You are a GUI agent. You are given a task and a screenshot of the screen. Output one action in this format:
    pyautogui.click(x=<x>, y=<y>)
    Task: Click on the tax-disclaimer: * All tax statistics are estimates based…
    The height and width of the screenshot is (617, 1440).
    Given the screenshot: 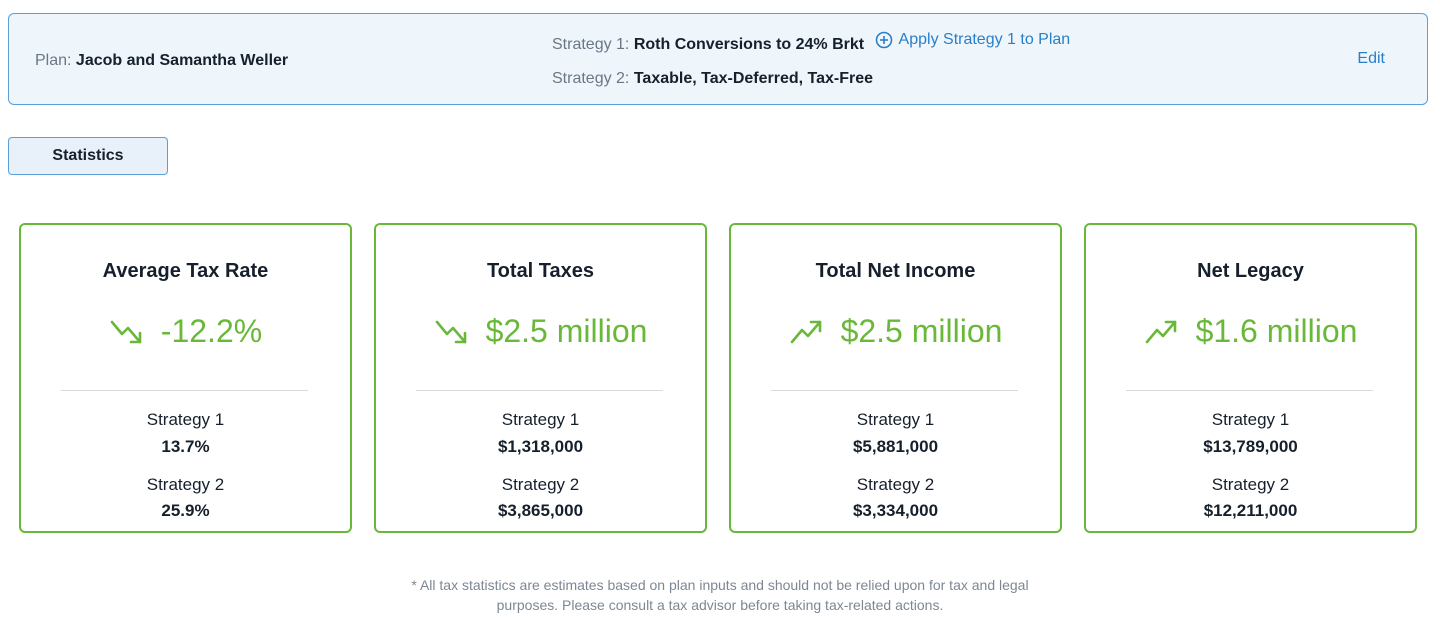 What is the action you would take?
    pyautogui.click(x=720, y=595)
    